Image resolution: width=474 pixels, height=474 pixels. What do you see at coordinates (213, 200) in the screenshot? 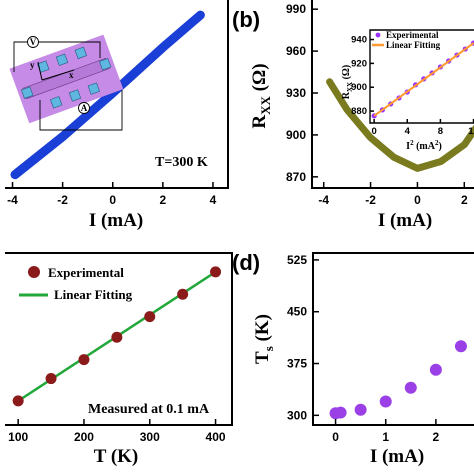
I see `panel-a-xtick-label: 4` at bounding box center [213, 200].